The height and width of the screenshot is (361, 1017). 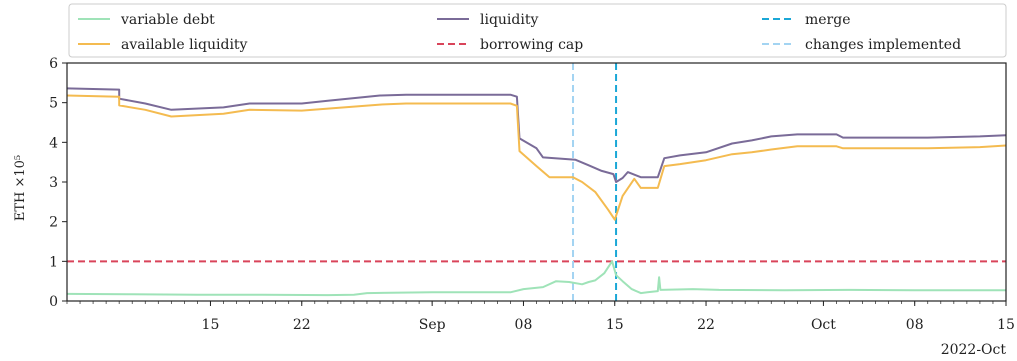 What do you see at coordinates (167, 20) in the screenshot?
I see `legend-label: variable debt` at bounding box center [167, 20].